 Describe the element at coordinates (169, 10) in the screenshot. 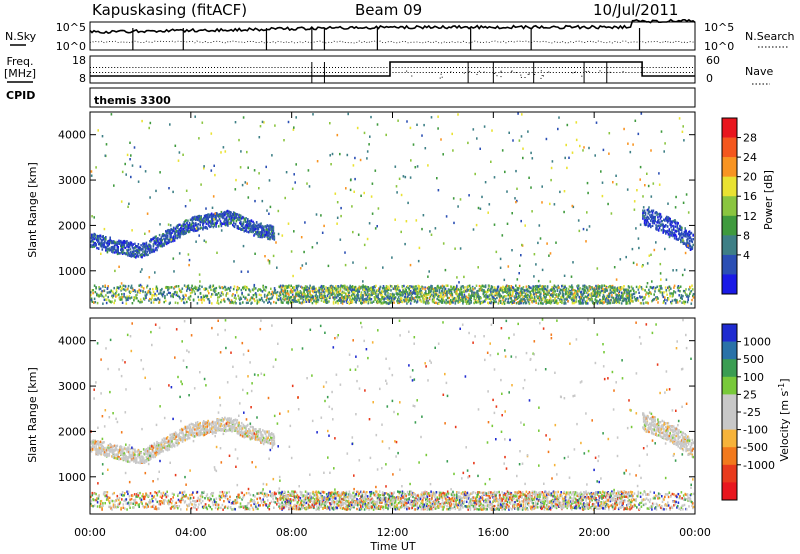

I see `station-title: Kapuskasing (fitACF)` at that location.